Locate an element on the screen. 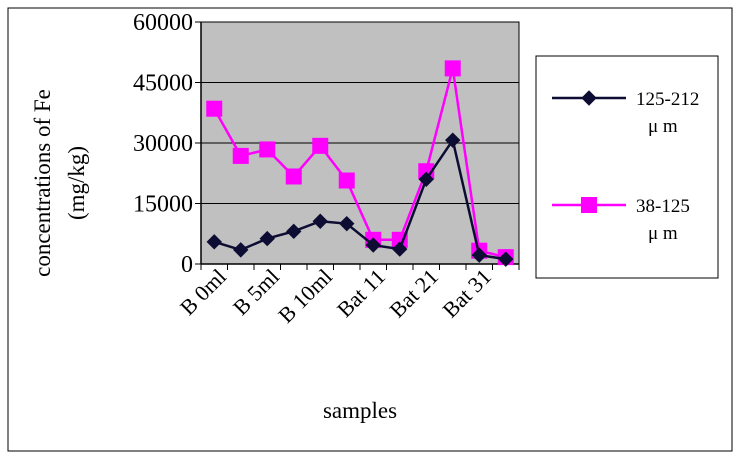 Image resolution: width=740 pixels, height=459 pixels. y-axis-title: concentrations of Fe (mg/kg) is located at coordinates (59, 183).